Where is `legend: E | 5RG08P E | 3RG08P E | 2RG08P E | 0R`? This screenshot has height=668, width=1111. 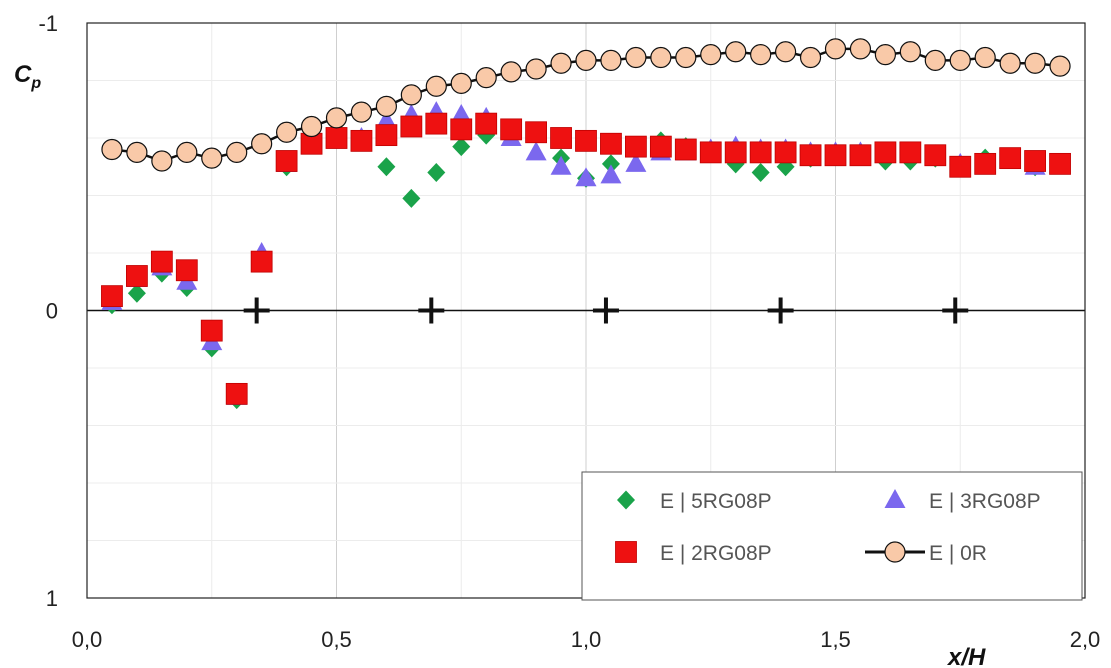 legend: E | 5RG08P E | 3RG08P E | 2RG08P E | 0R is located at coordinates (832, 536).